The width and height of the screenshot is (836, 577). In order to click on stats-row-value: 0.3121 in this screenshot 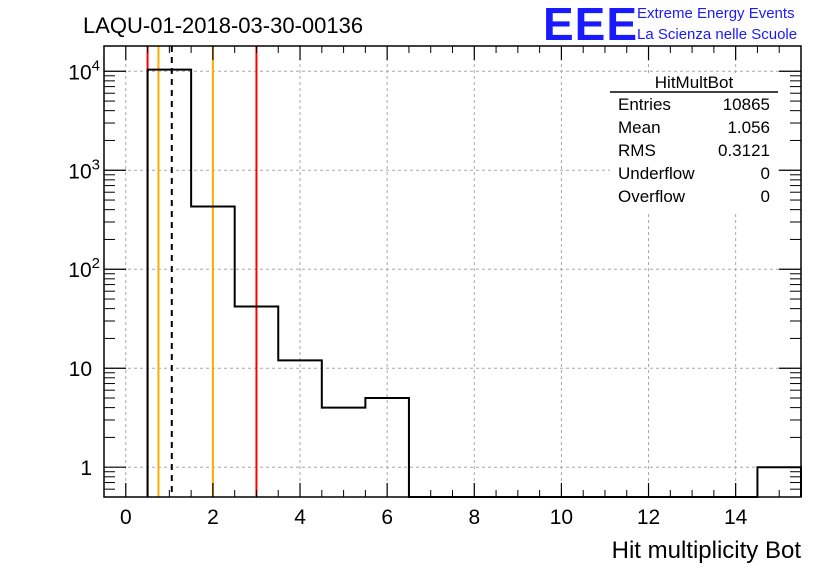, I will do `click(744, 150)`.